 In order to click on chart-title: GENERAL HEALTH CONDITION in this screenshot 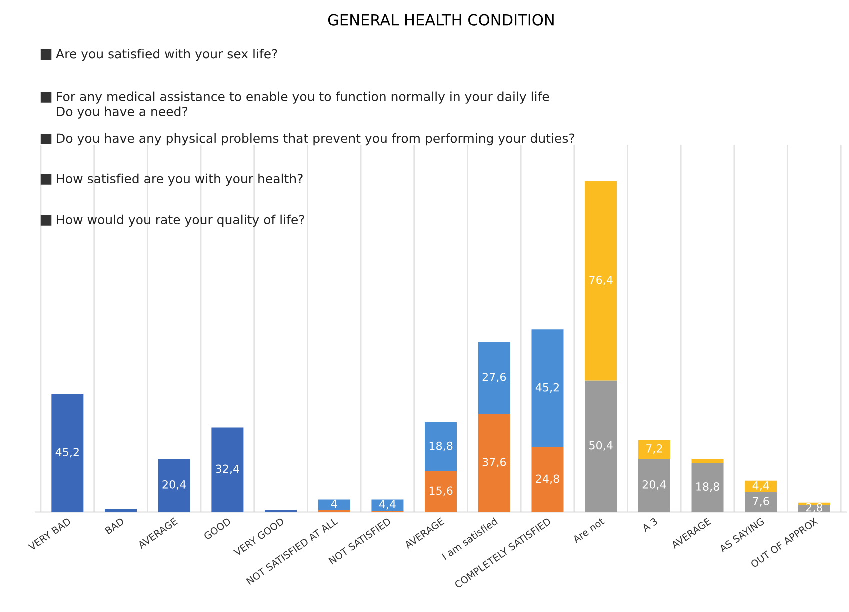, I will do `click(441, 20)`.